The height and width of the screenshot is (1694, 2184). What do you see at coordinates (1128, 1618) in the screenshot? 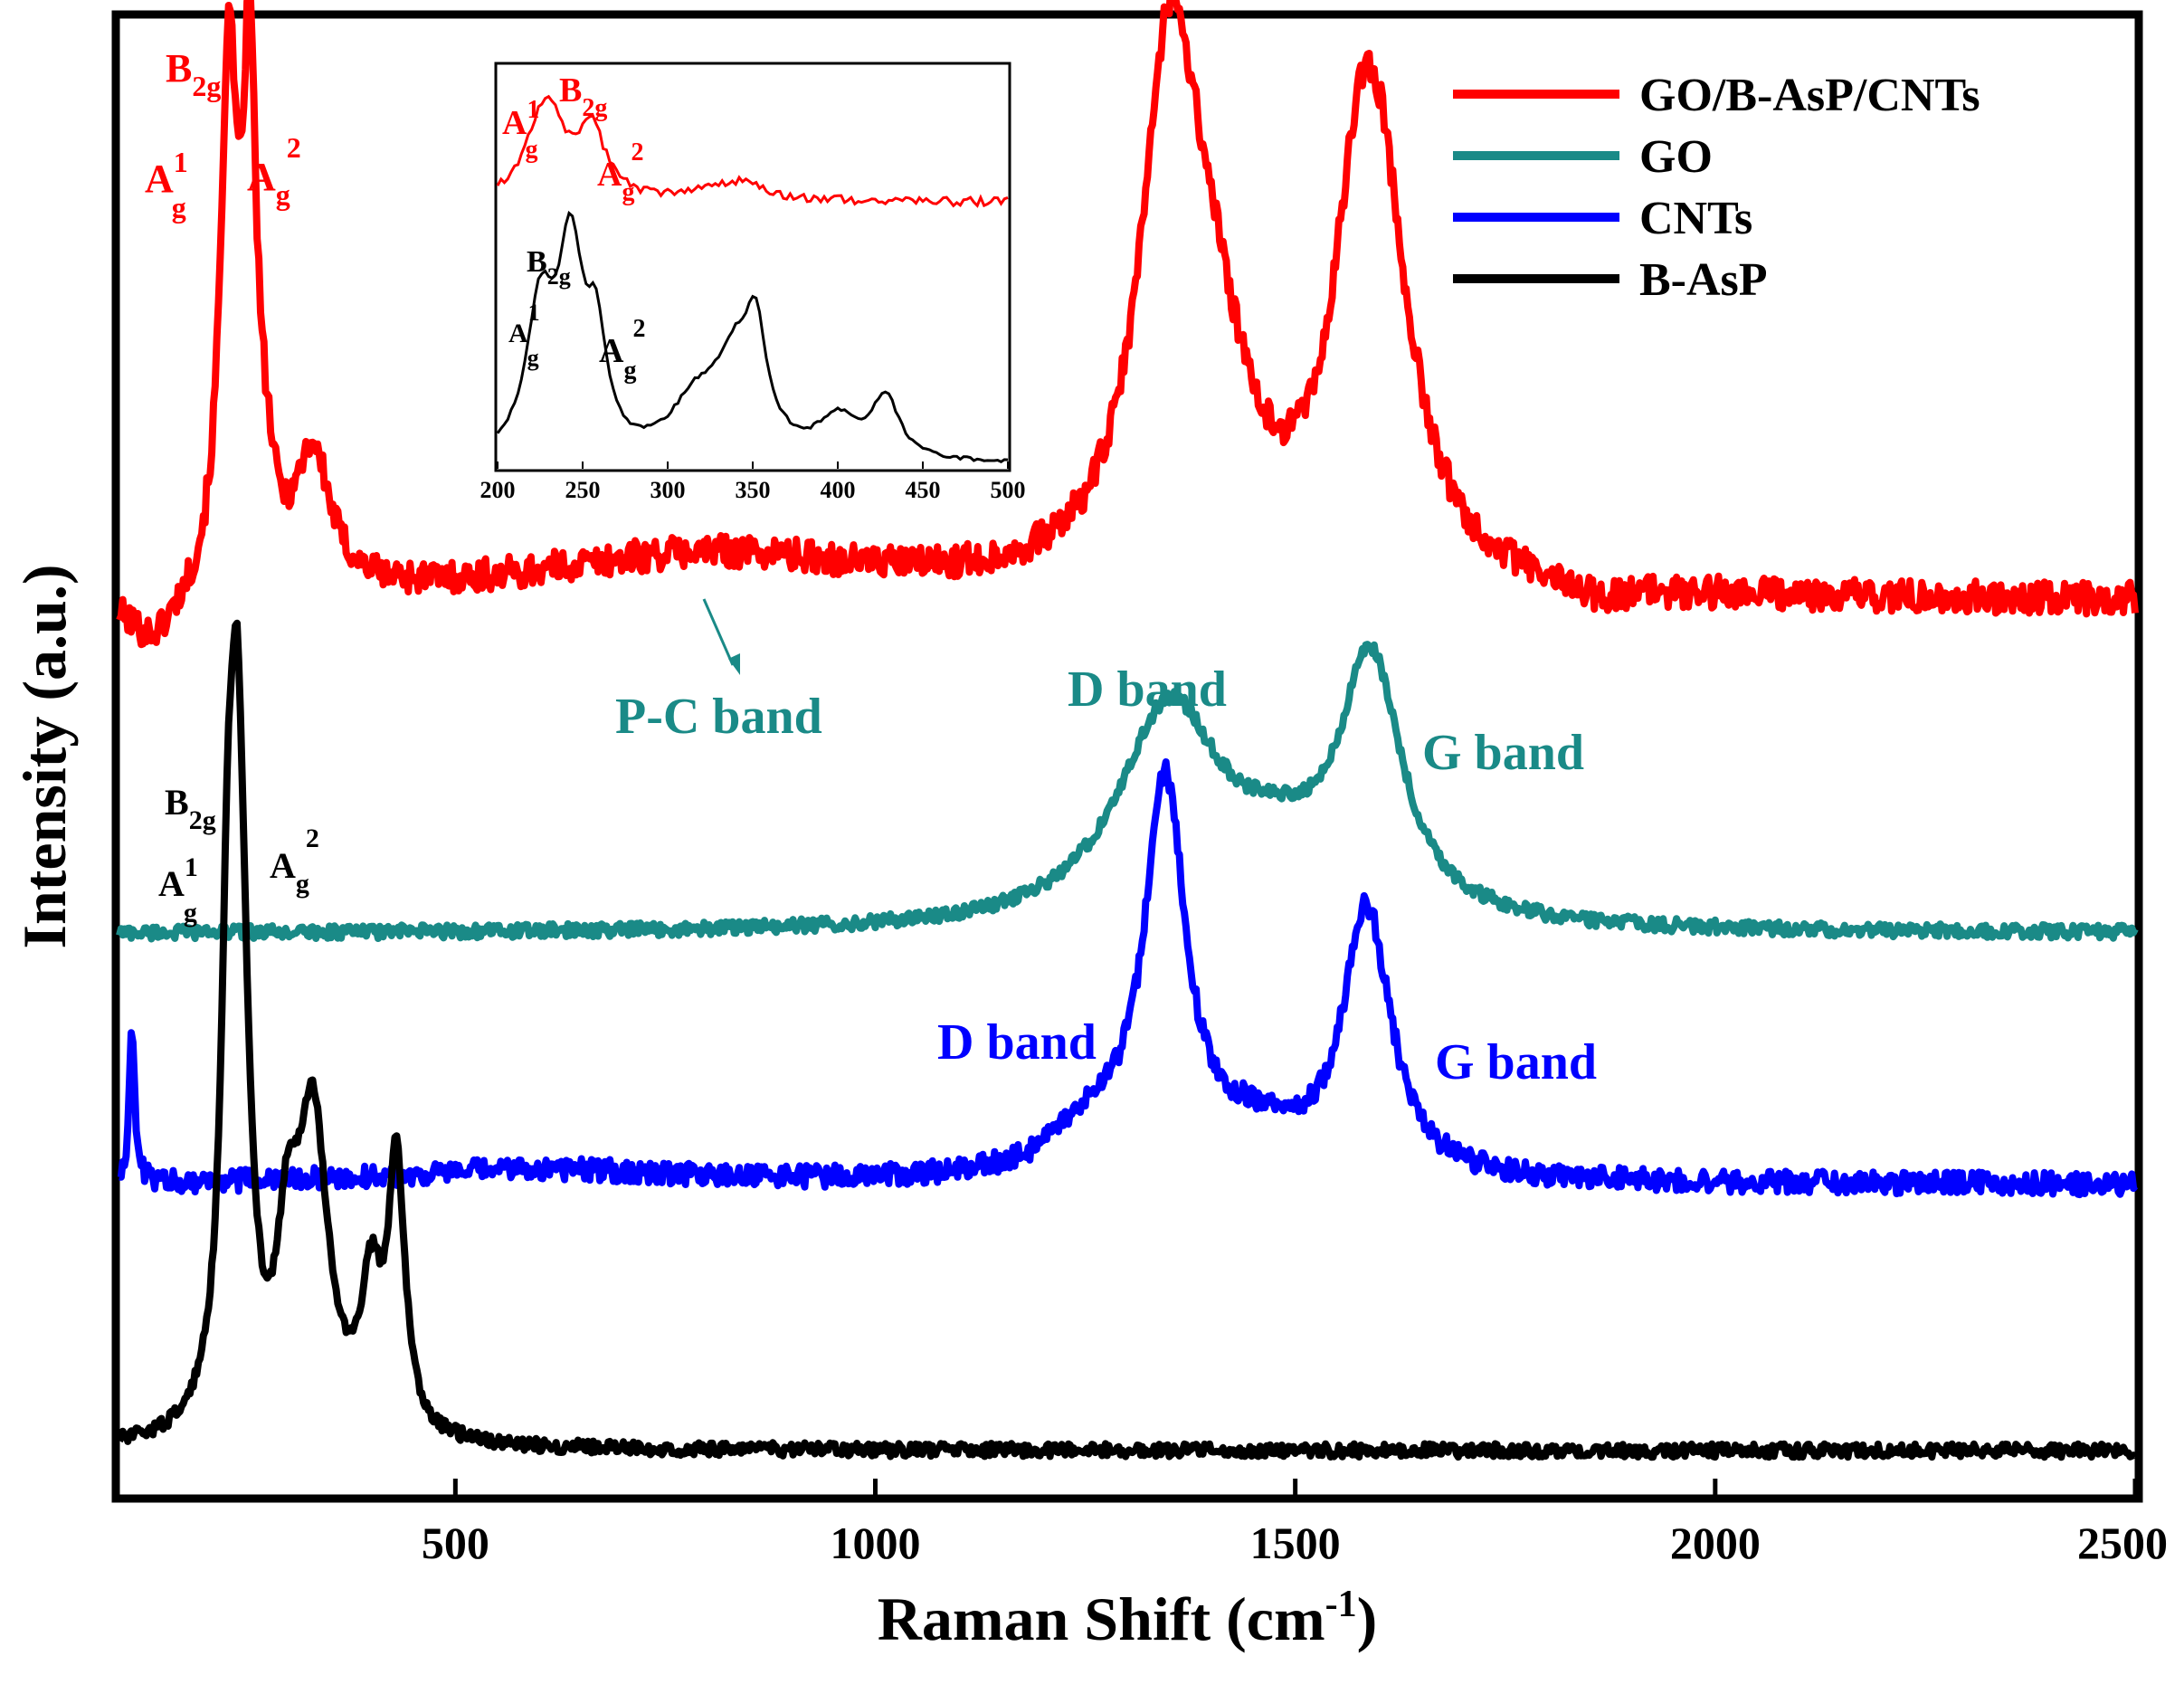
I see `x-axis-title: Raman Shift (cm-1)` at bounding box center [1128, 1618].